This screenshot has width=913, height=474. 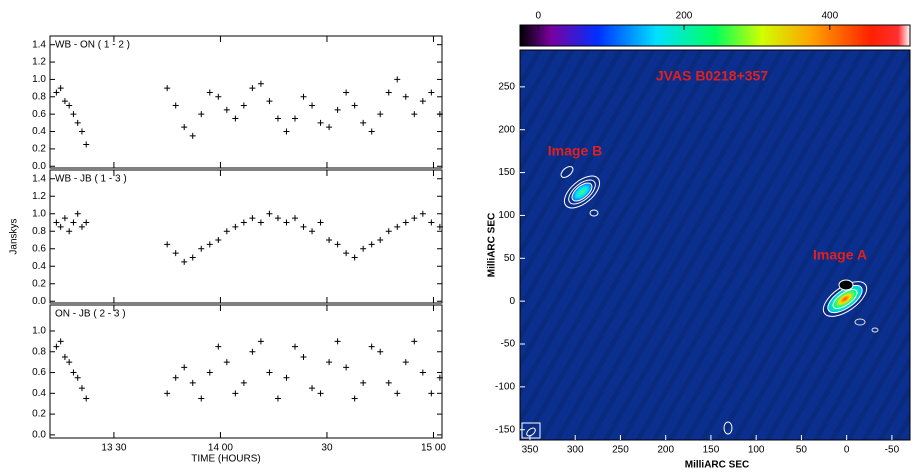 What do you see at coordinates (225, 459) in the screenshot?
I see `x-axis-label: TIME (HOURS)` at bounding box center [225, 459].